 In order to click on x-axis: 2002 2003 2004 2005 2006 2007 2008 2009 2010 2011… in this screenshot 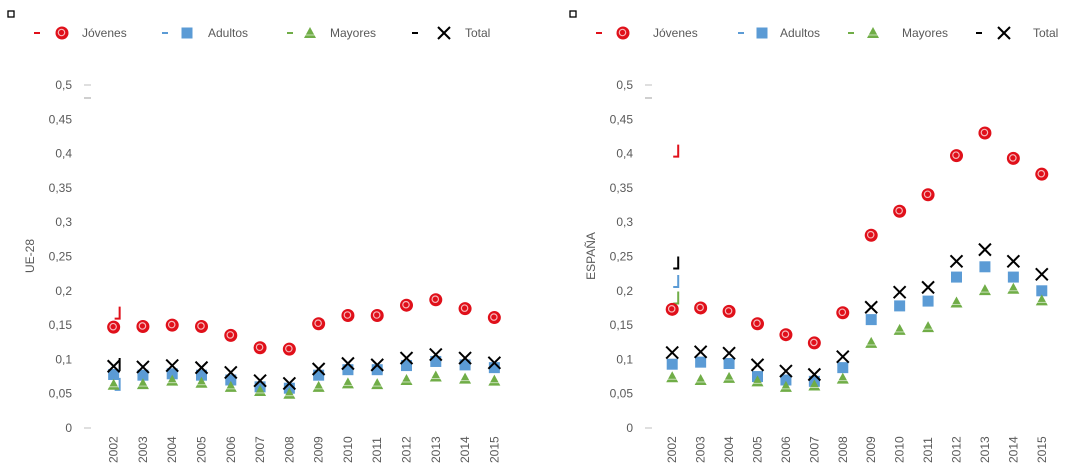, I will do `click(304, 449)`.